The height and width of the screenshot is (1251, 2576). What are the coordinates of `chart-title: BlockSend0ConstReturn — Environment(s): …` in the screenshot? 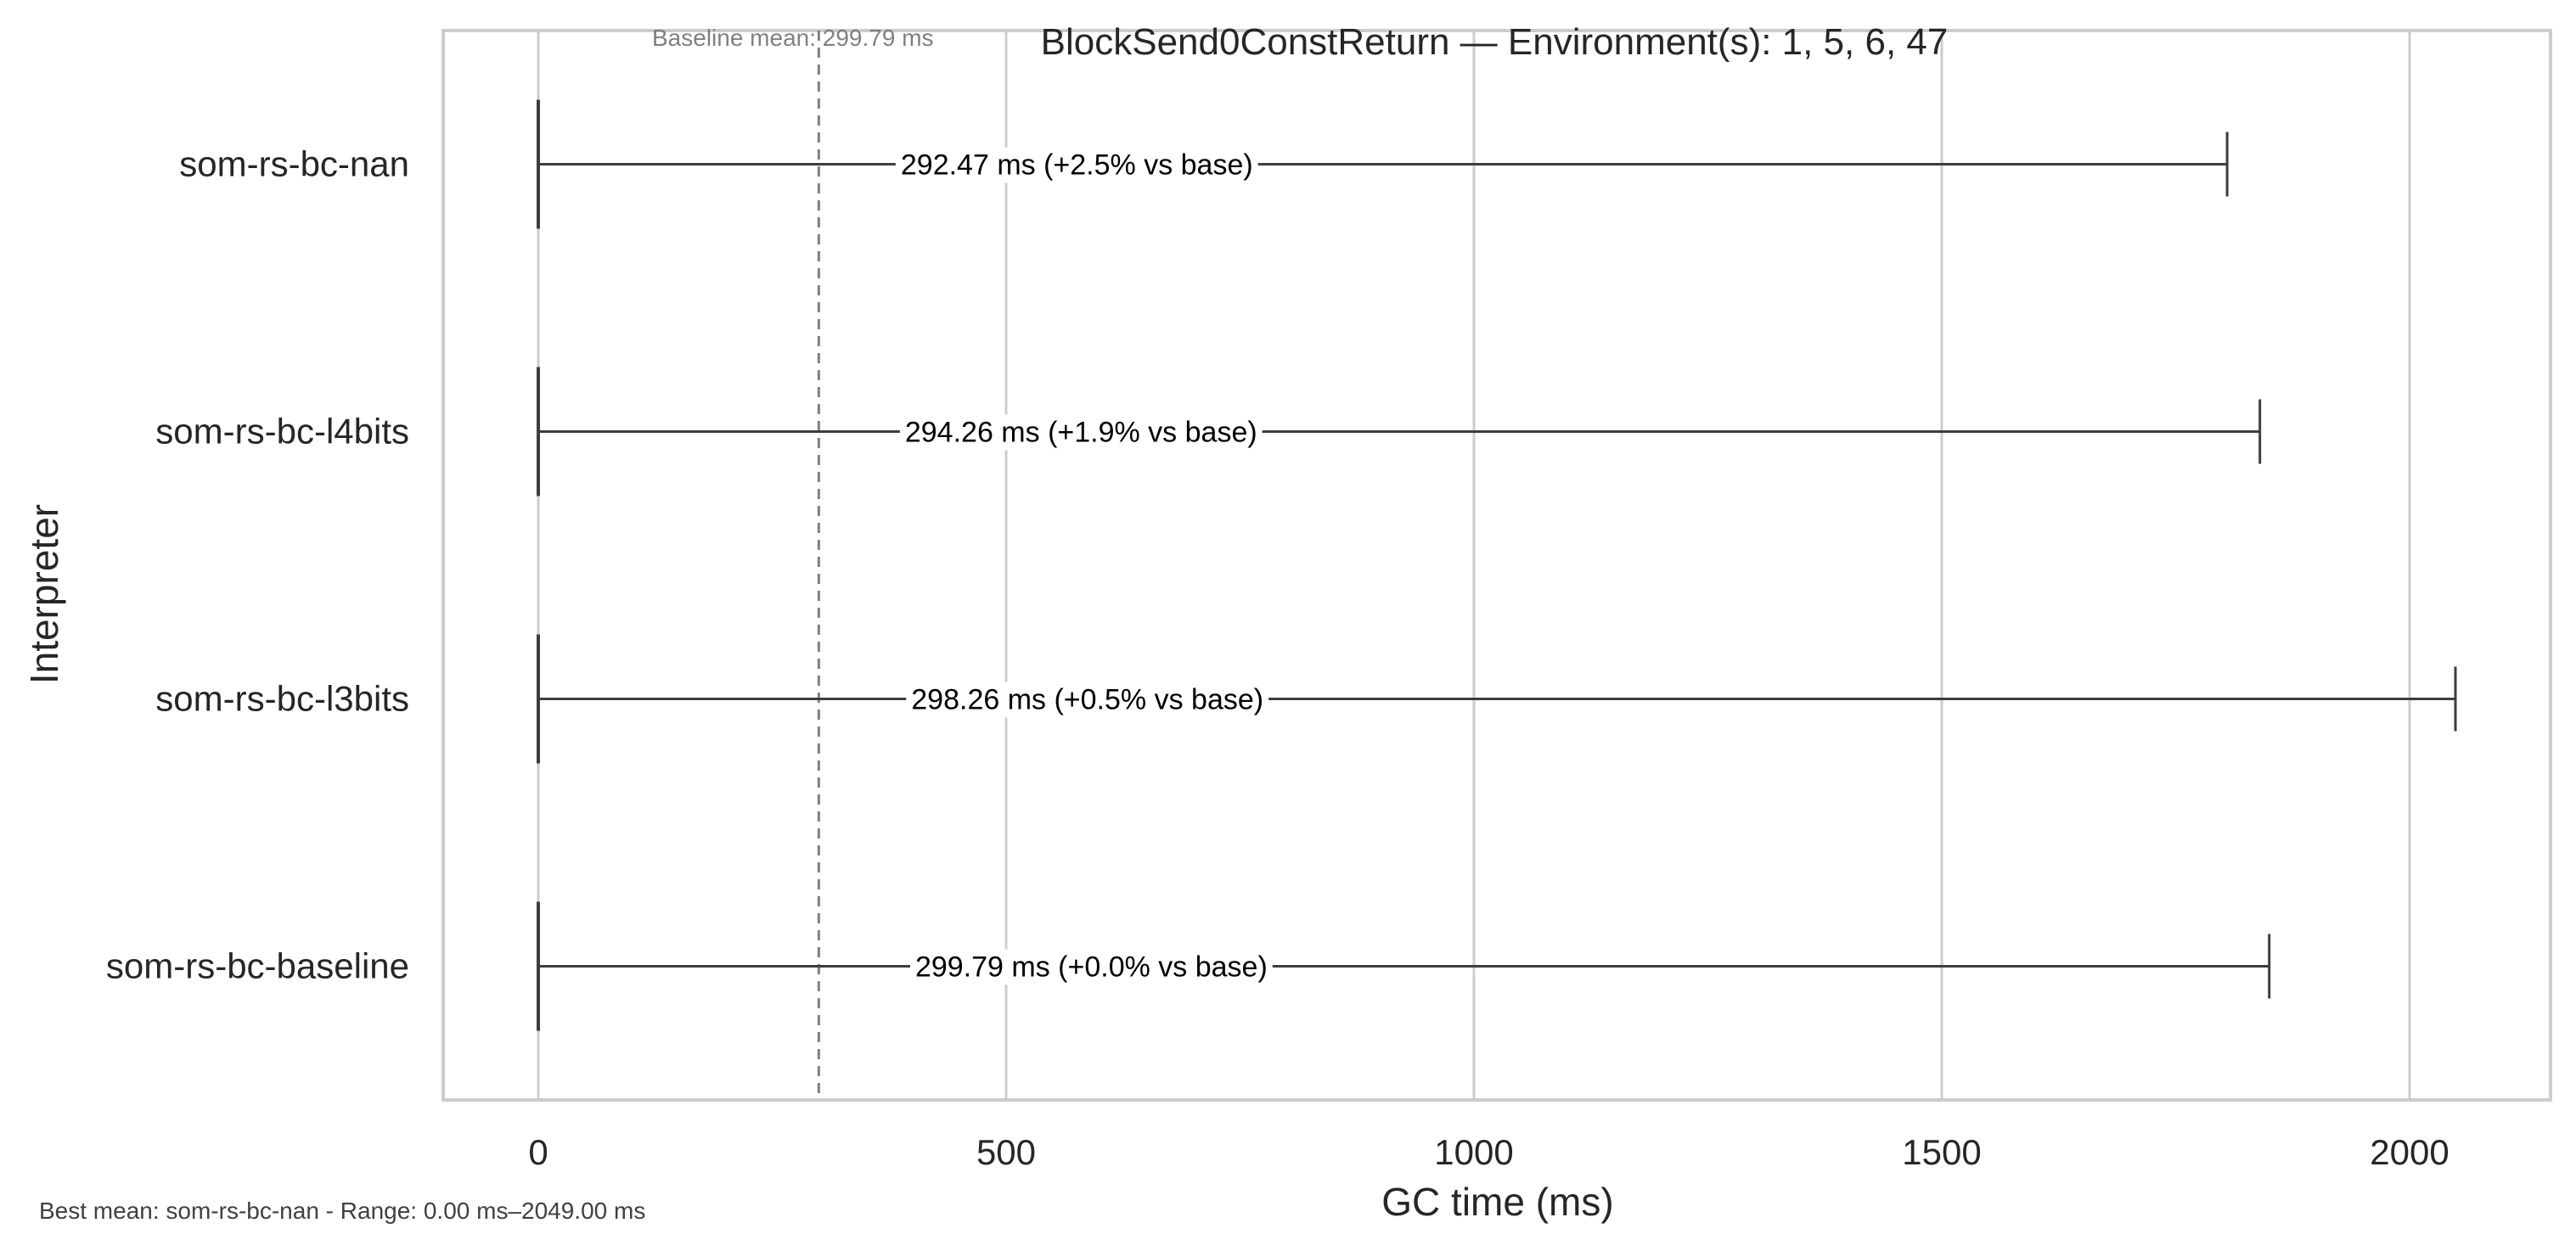 It's located at (1495, 42).